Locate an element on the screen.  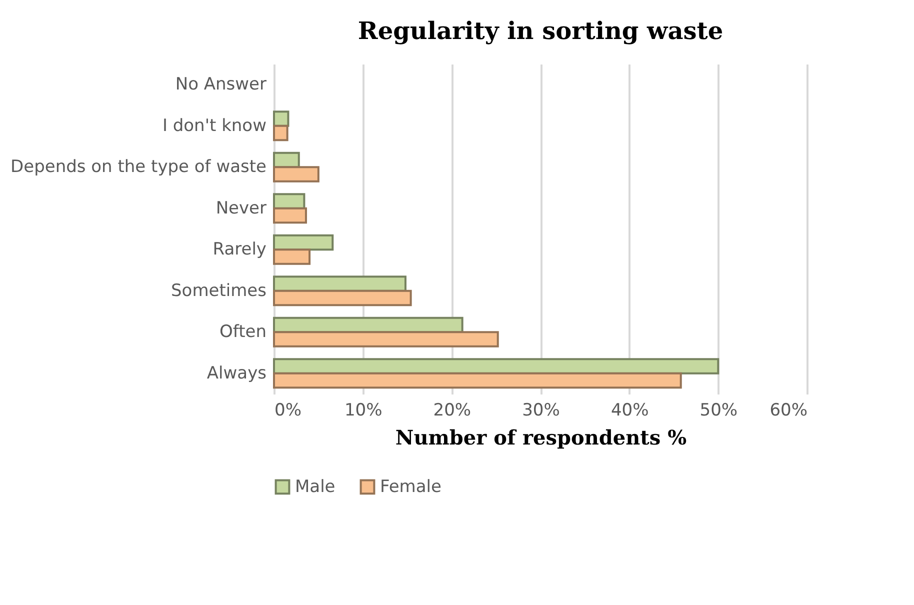
x-tick-label: 50% is located at coordinates (719, 410).